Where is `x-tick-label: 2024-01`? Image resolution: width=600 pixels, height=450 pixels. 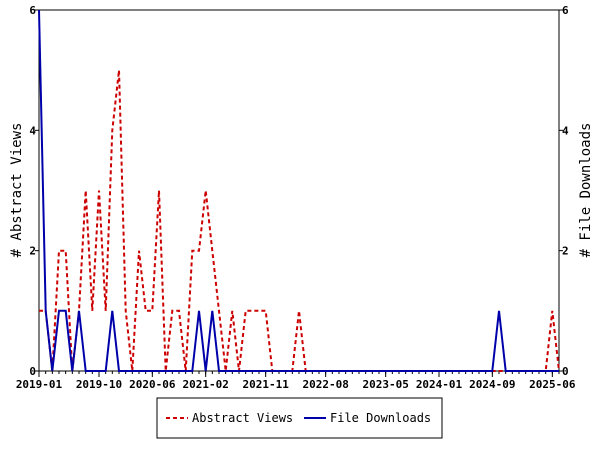 x-tick-label: 2024-01 is located at coordinates (439, 384).